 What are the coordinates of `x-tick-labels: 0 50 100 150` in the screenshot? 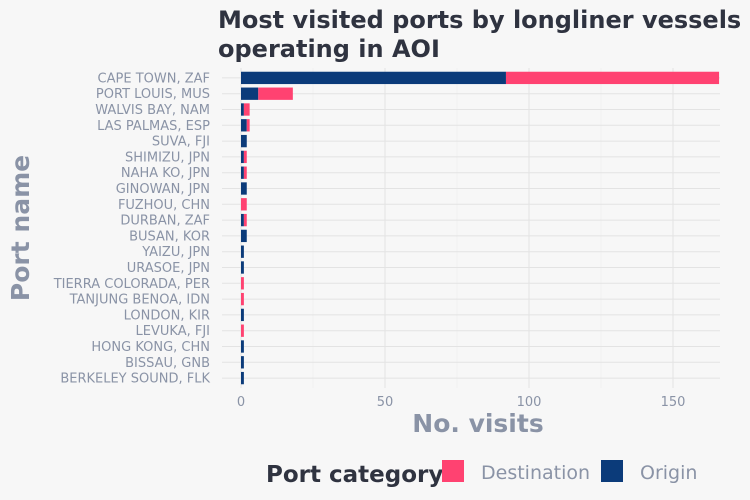 It's located at (461, 402).